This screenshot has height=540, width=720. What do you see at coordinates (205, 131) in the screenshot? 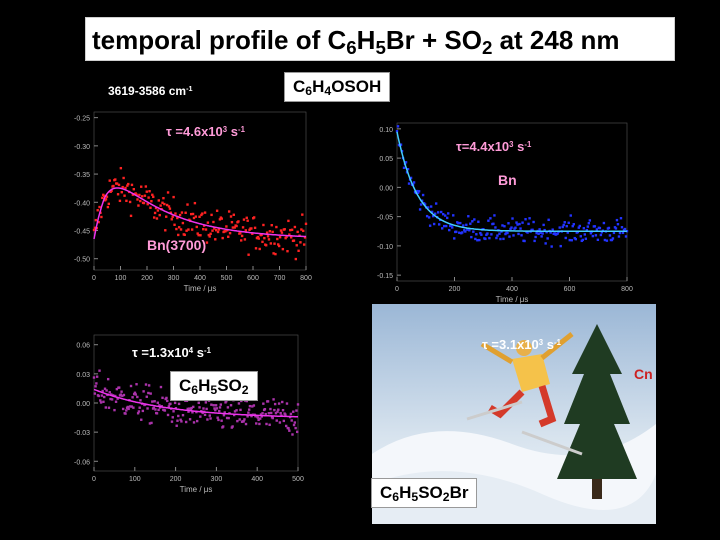
I see `tau-annotation-a: τ =4.6x103 s-1` at bounding box center [205, 131].